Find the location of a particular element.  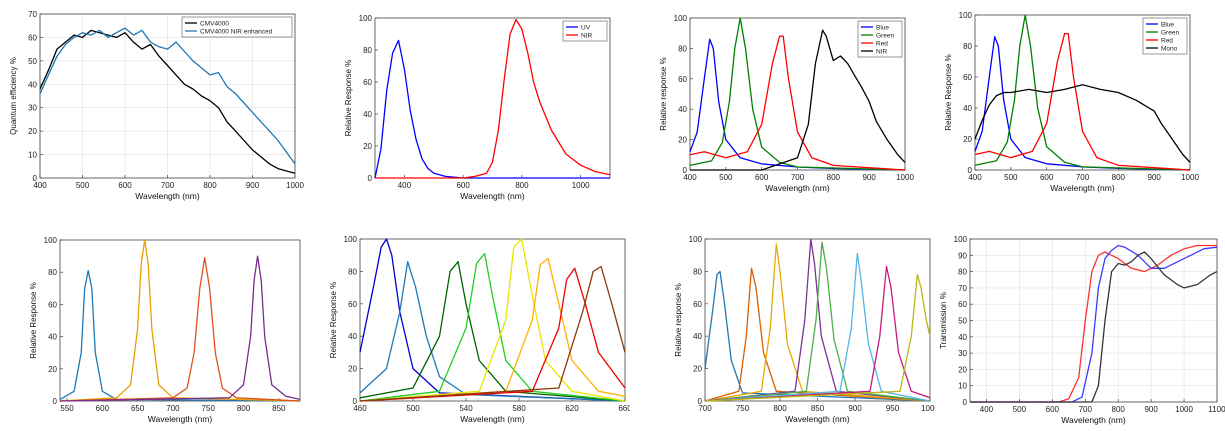

plot-frame is located at coordinates (180, 320).